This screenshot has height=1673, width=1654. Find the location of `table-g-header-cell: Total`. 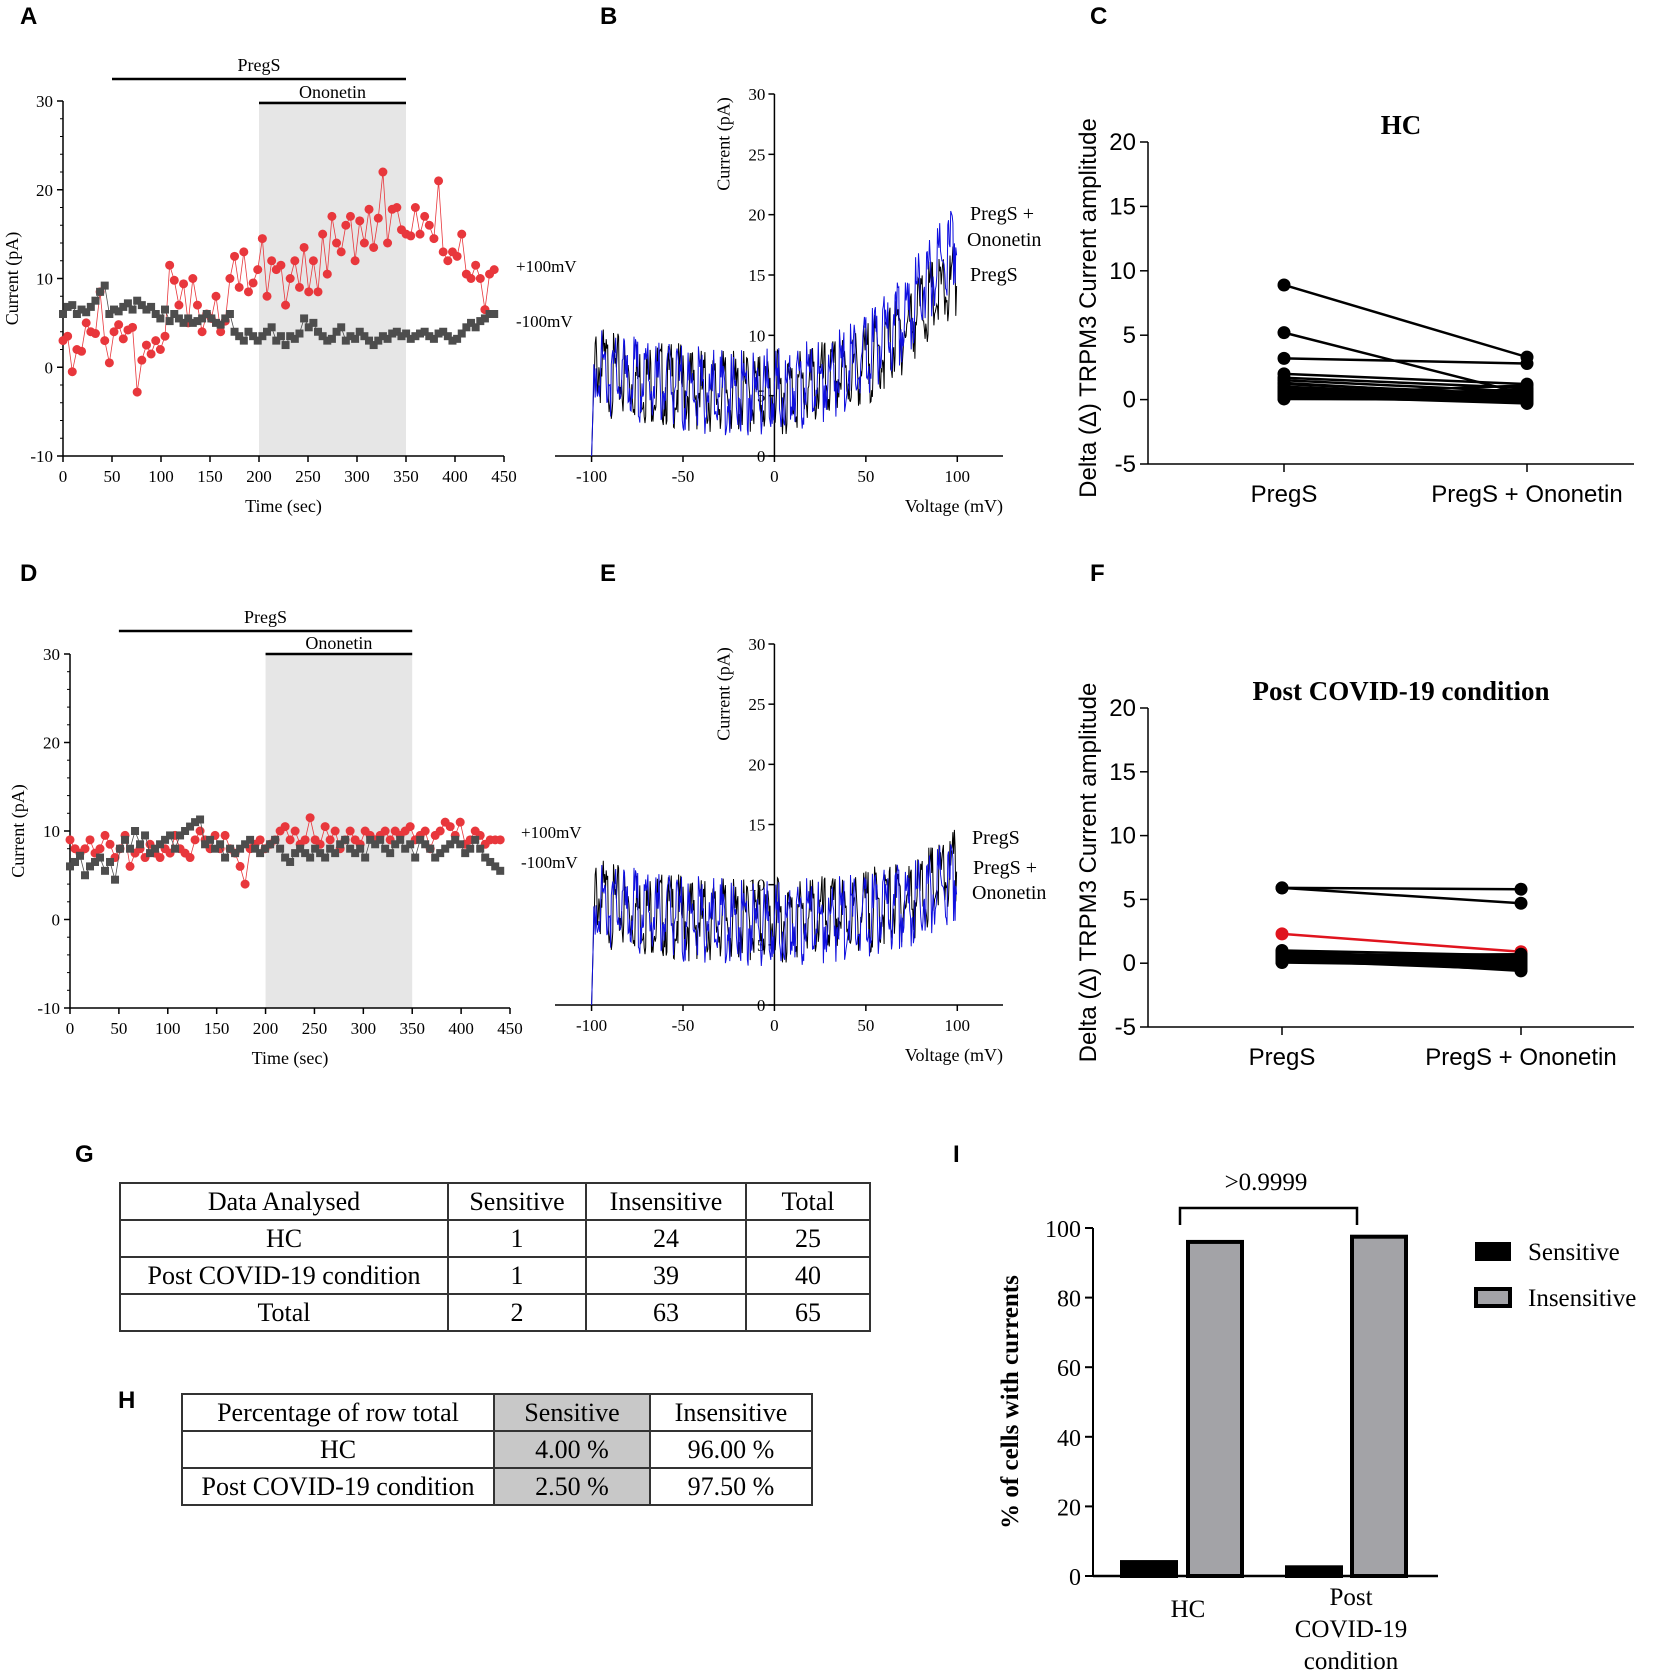

table-g-header-cell: Total is located at coordinates (808, 1201).